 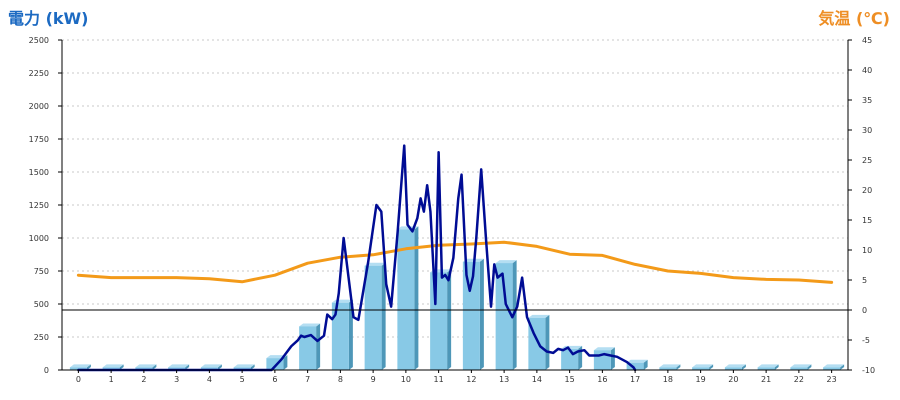 I want to click on x-tick-label: 15, so click(x=570, y=379).